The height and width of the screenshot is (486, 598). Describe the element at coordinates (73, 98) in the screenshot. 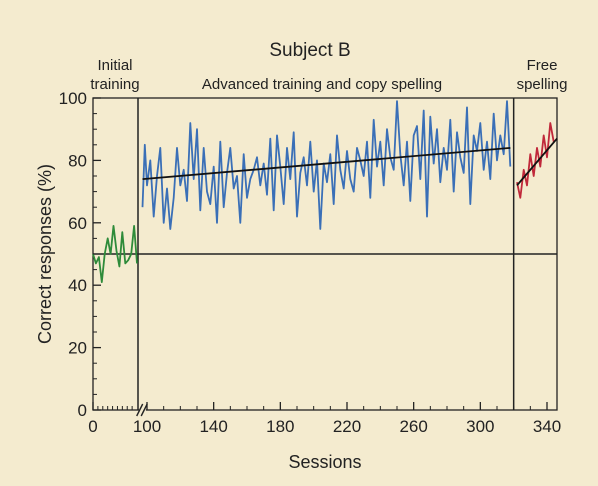

I see `y-tick-label-100: 100` at that location.